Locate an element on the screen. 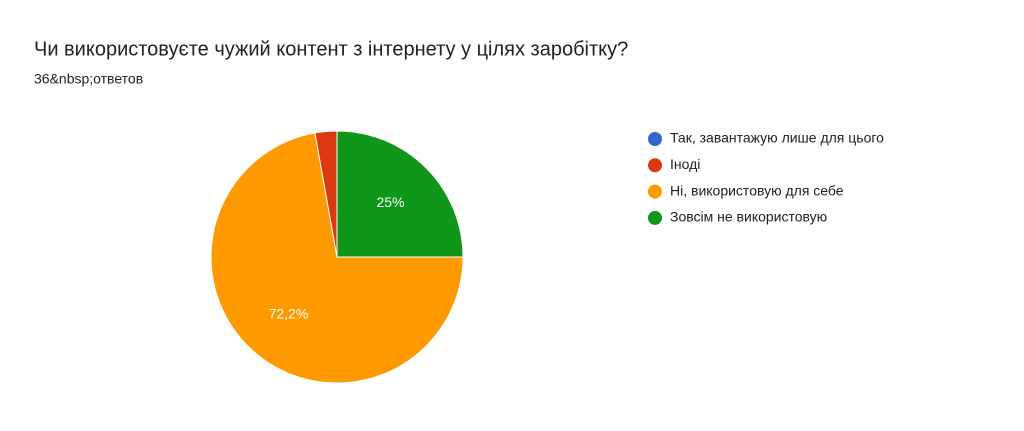 This screenshot has height=431, width=1024. legend-label: Так, завантажую лише для цього is located at coordinates (777, 138).